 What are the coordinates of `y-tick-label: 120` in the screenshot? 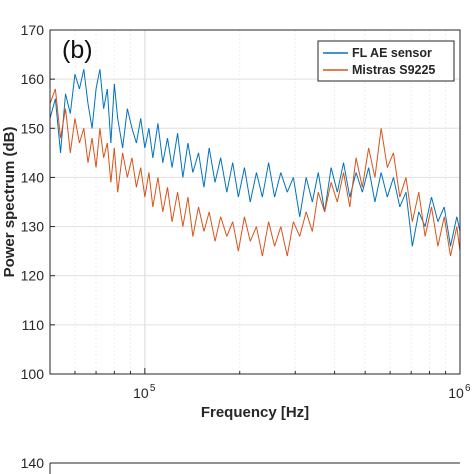 It's located at (33, 276).